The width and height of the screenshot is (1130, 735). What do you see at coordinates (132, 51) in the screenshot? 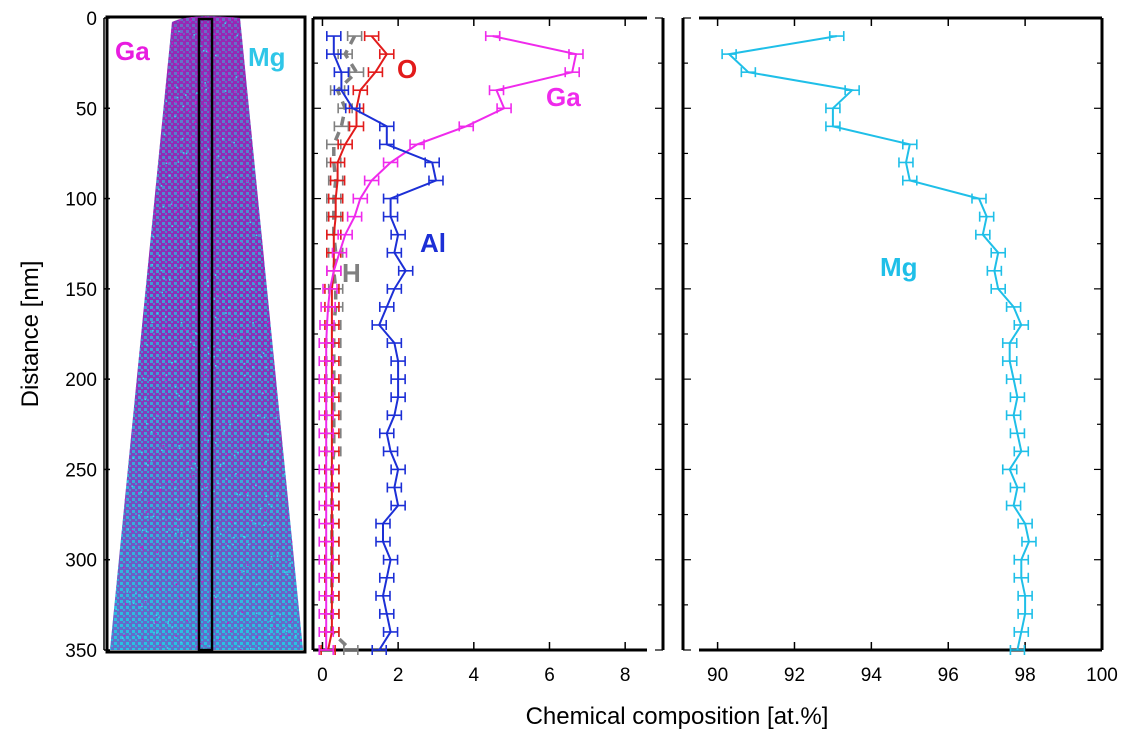
I see `atom-label-ga: Ga` at bounding box center [132, 51].